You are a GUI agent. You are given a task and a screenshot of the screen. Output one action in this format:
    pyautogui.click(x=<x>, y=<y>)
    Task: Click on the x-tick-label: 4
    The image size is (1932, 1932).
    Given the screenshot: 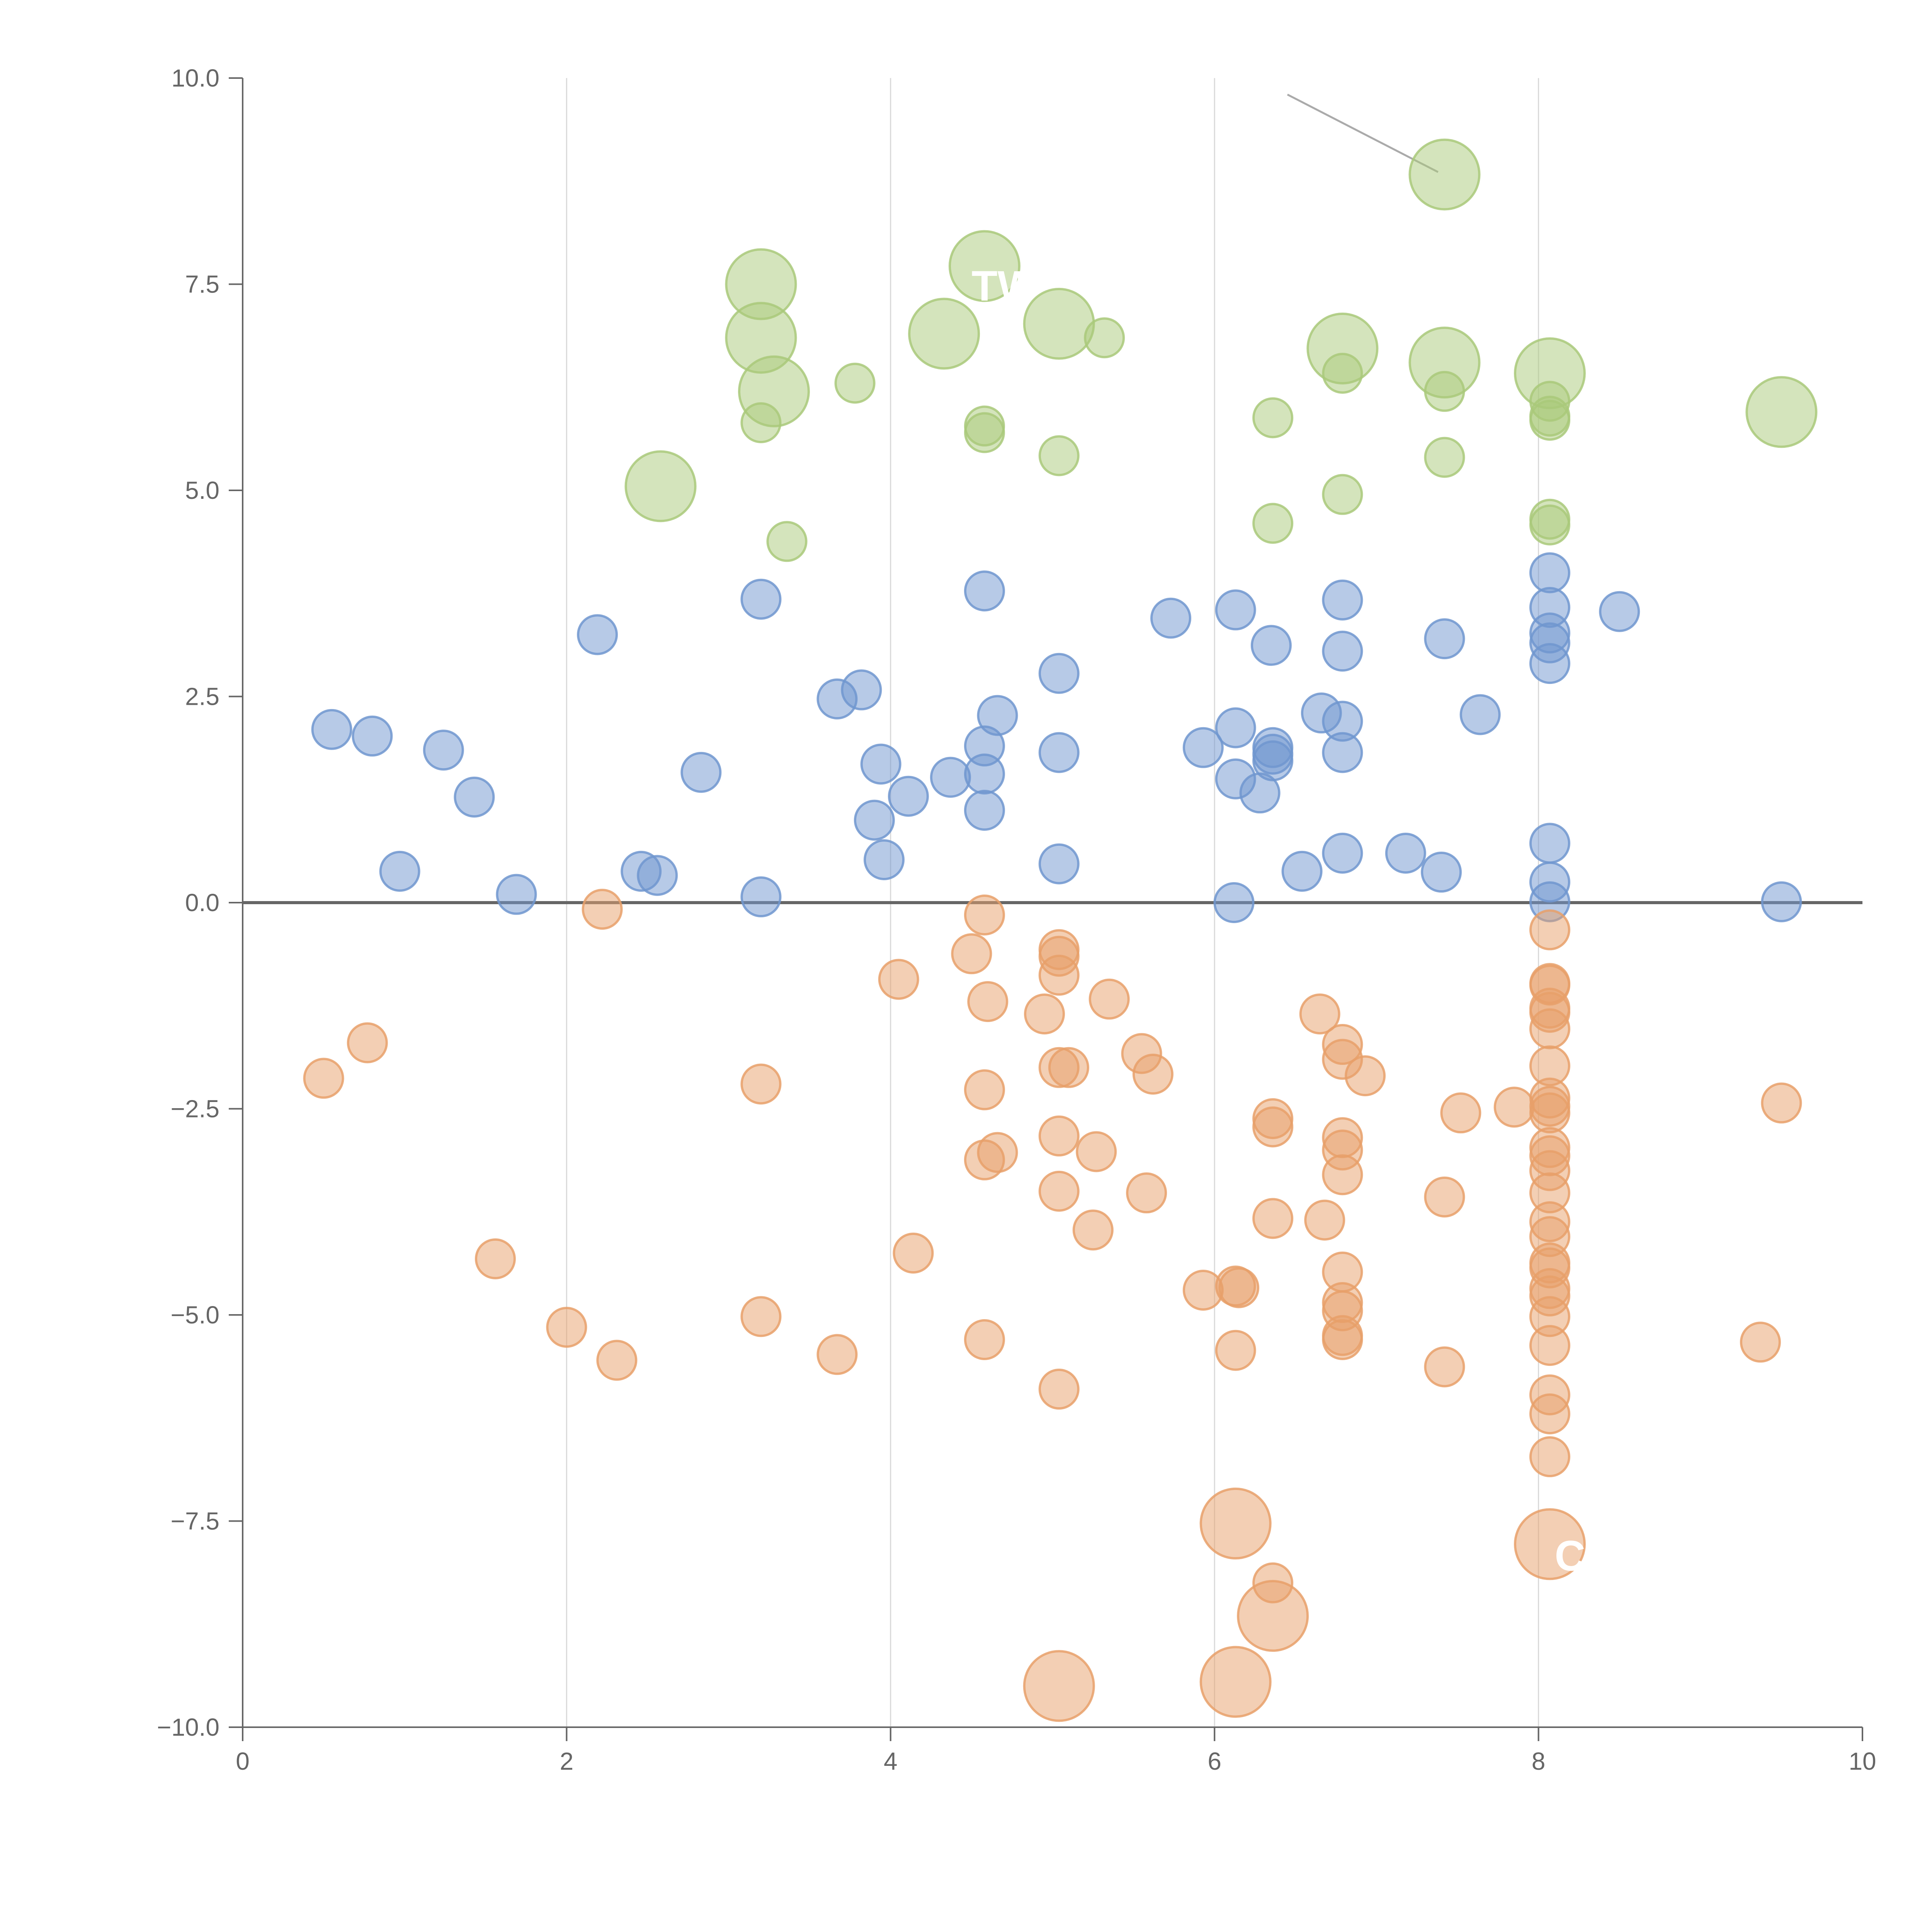 What is the action you would take?
    pyautogui.click(x=891, y=1761)
    